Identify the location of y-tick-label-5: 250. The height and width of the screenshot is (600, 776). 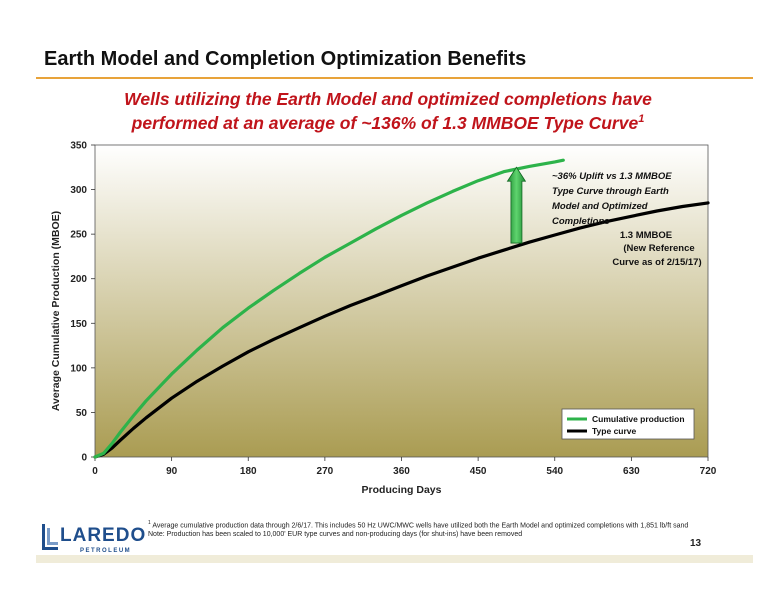
(78, 235).